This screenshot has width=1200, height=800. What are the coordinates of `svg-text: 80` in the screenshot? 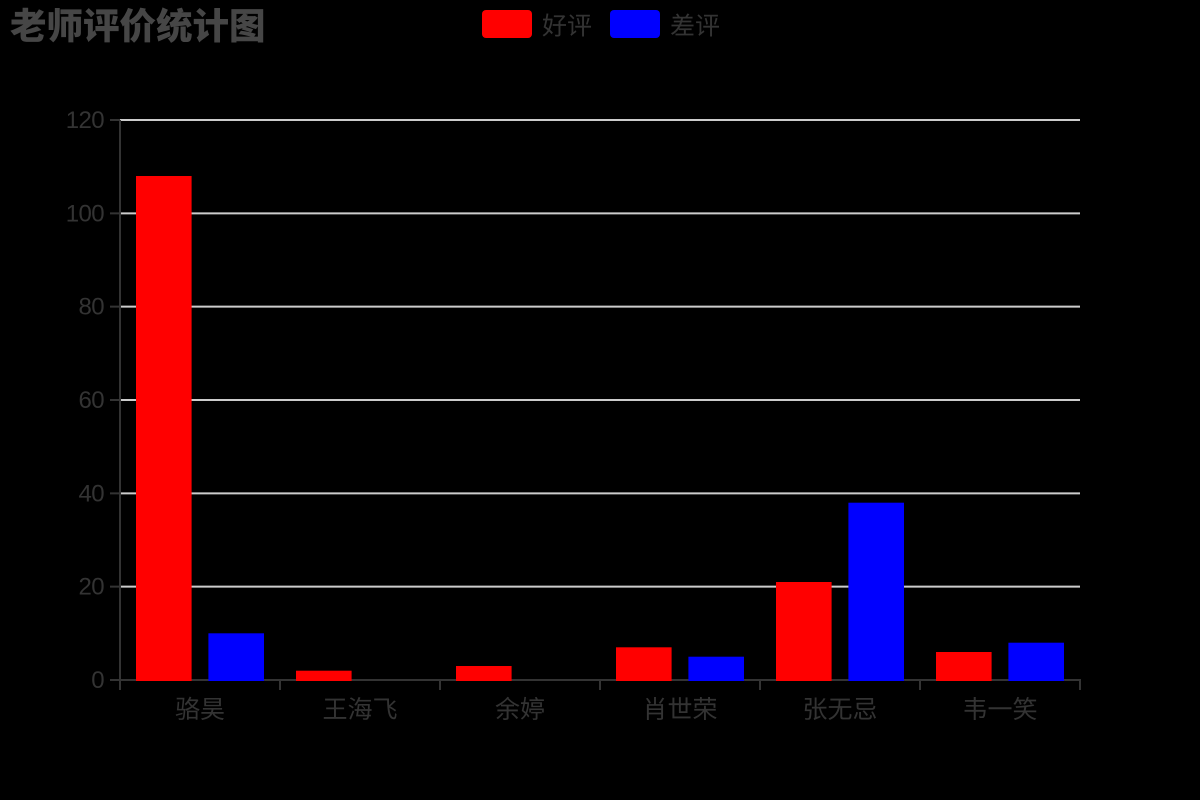 It's located at (92, 307).